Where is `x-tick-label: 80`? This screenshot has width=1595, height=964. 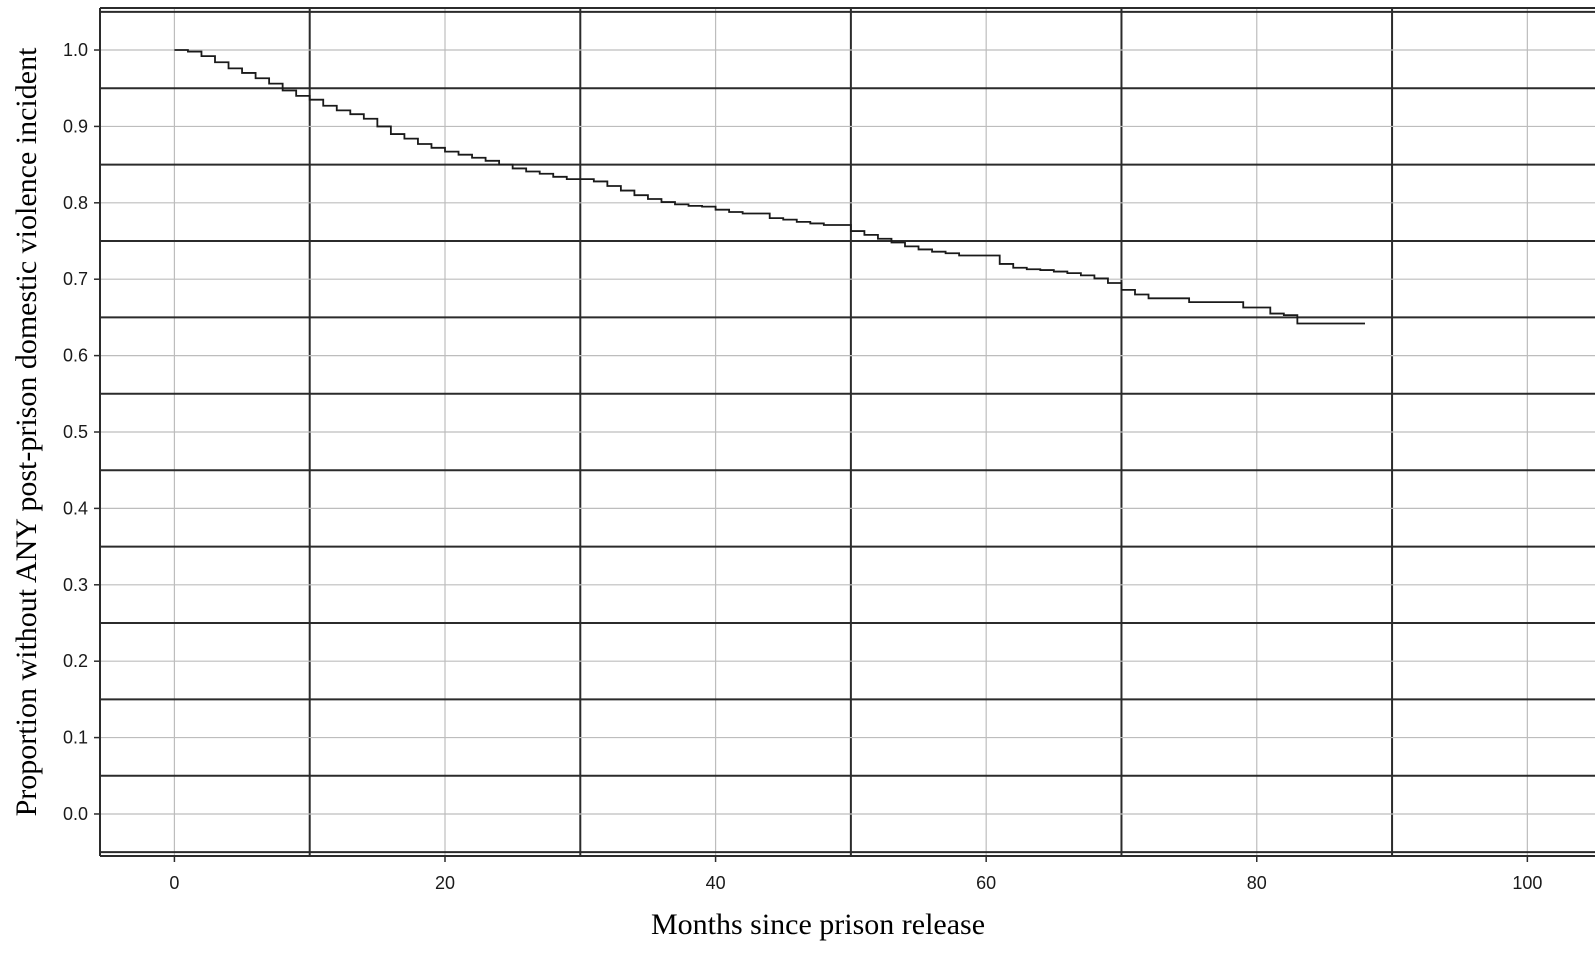 x-tick-label: 80 is located at coordinates (1257, 883).